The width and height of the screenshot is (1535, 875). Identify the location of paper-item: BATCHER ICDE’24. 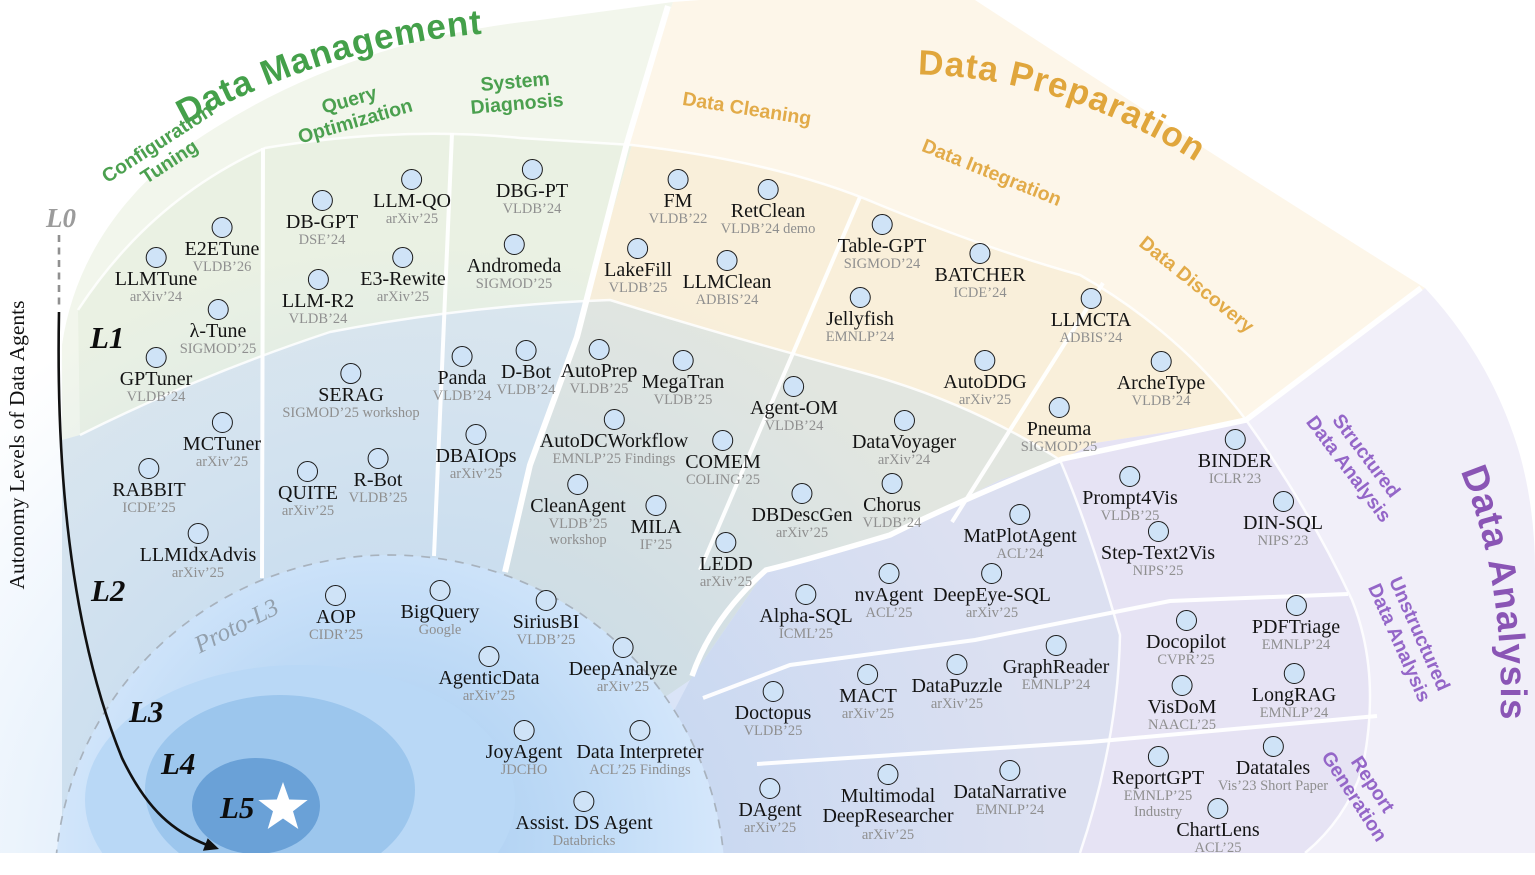
(980, 272).